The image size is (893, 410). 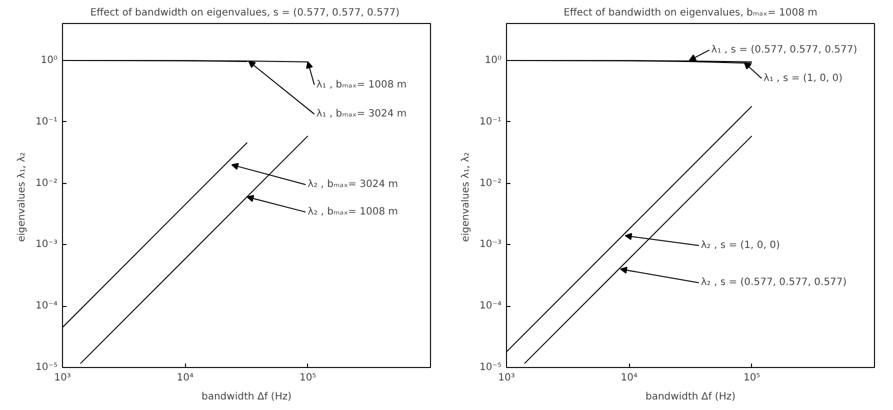 What do you see at coordinates (784, 50) in the screenshot?
I see `annotation: λ₁ , s = (0.577, 0.577, 0.577)` at bounding box center [784, 50].